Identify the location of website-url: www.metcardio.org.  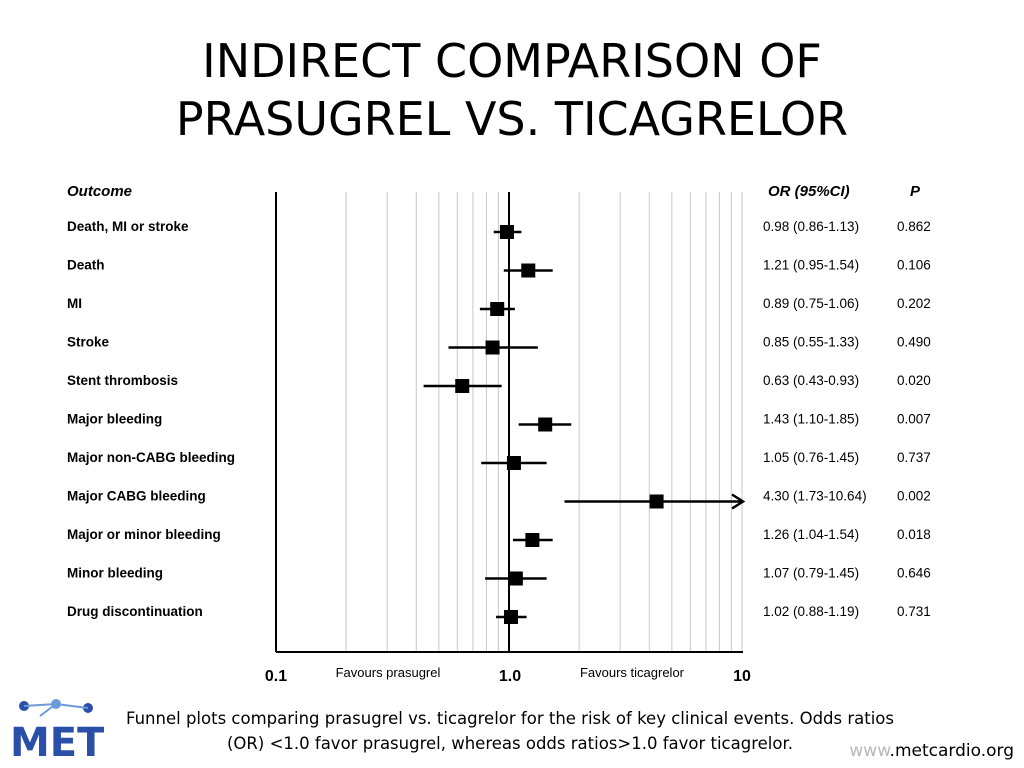
(931, 751).